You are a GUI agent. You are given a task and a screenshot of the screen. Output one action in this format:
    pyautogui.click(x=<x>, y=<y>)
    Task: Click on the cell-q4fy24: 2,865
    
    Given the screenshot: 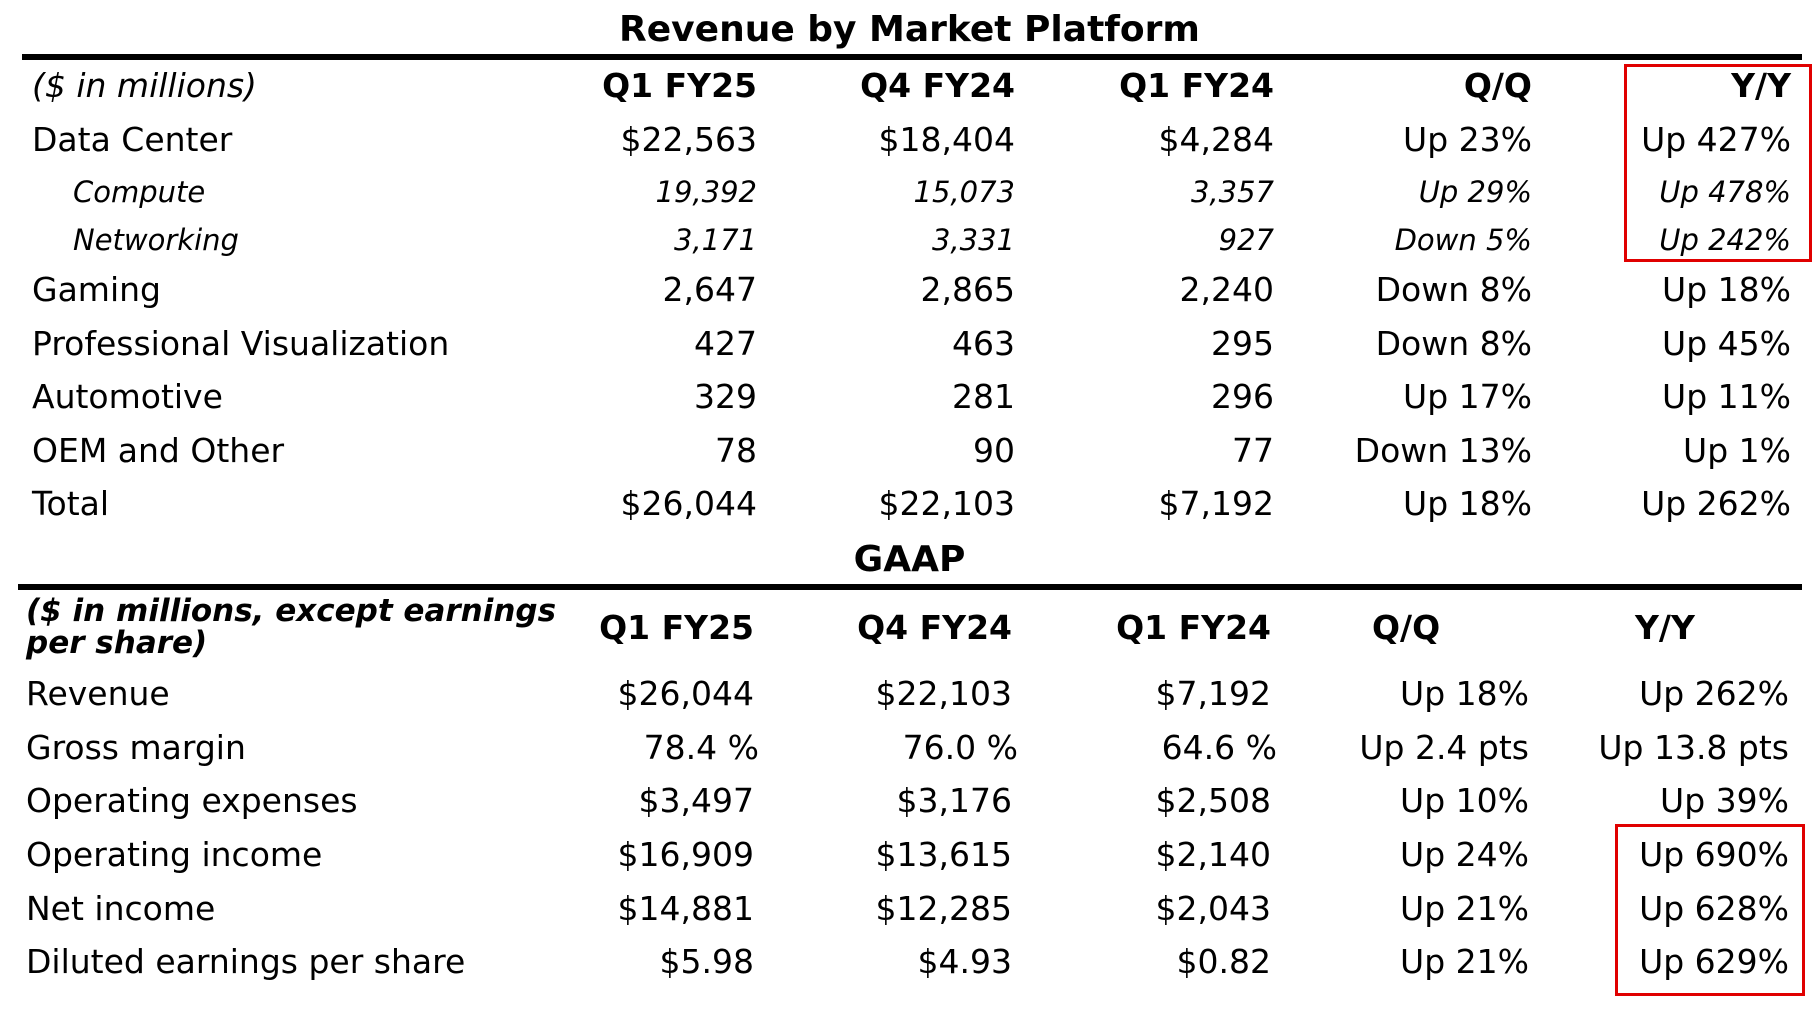 What is the action you would take?
    pyautogui.click(x=967, y=289)
    